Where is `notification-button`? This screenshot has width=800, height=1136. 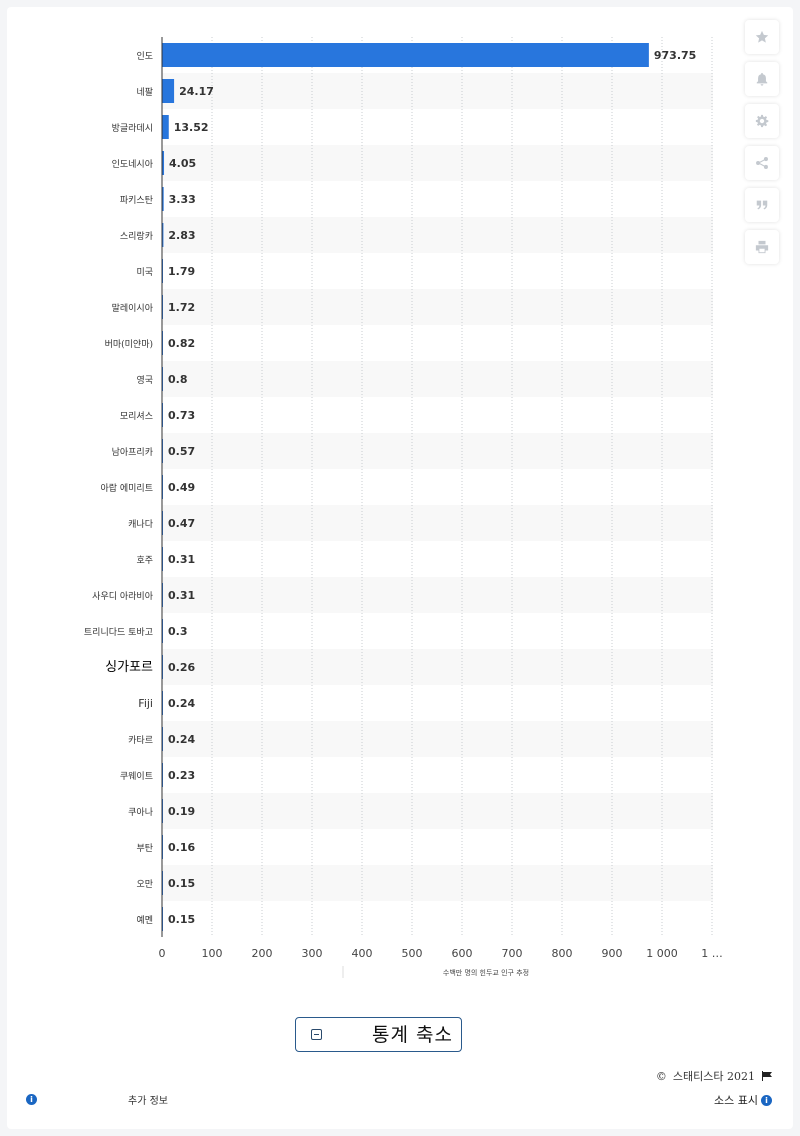
notification-button is located at coordinates (762, 79).